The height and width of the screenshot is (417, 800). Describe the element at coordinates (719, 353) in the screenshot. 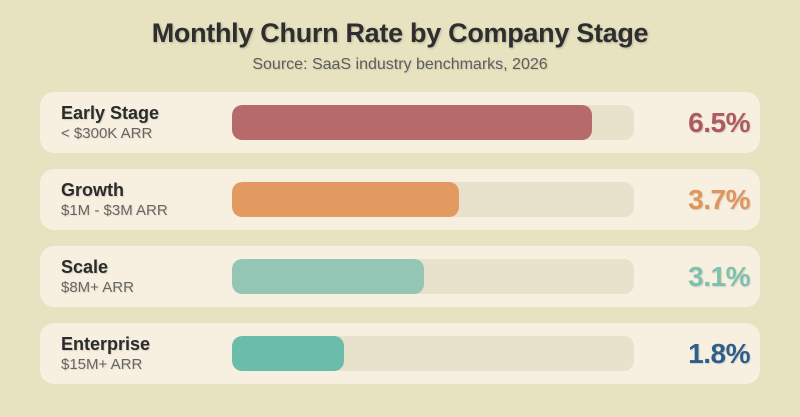

I see `row-value: 1.8%` at that location.